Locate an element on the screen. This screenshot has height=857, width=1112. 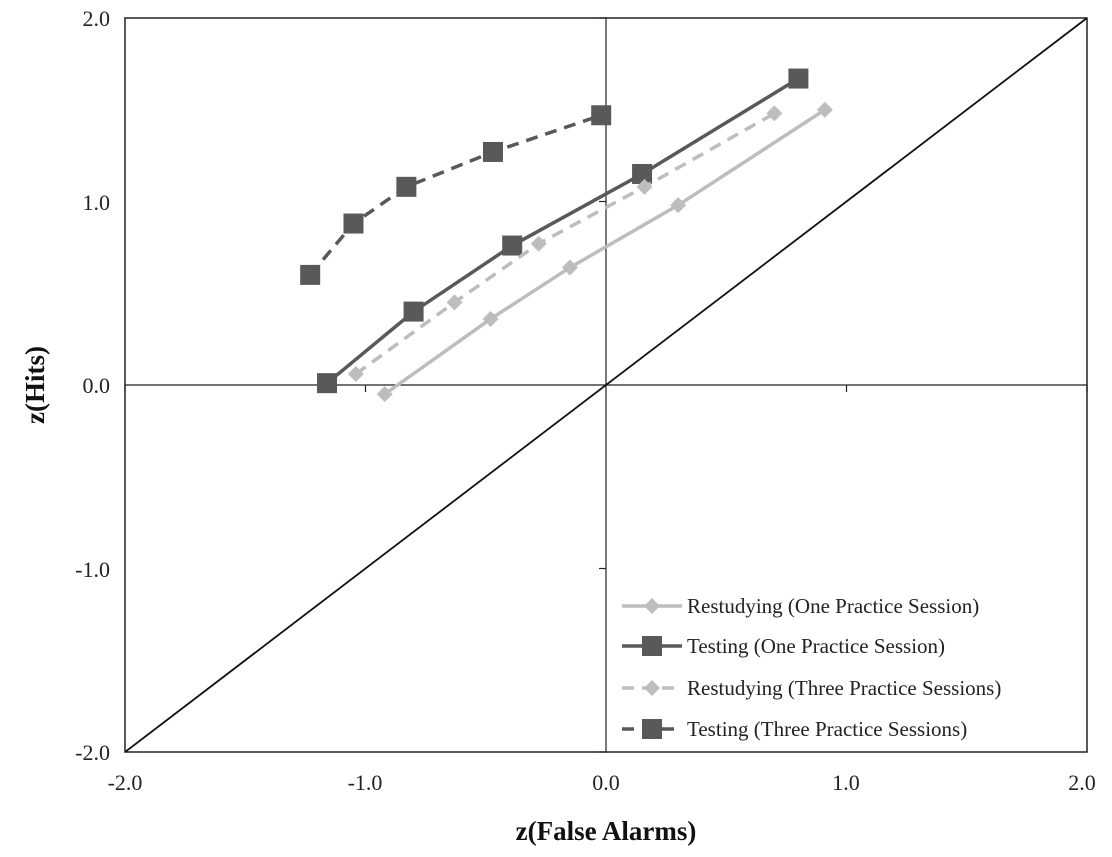
legend-label-restudy-three: Restudying (Three Practice Sessions) is located at coordinates (844, 688).